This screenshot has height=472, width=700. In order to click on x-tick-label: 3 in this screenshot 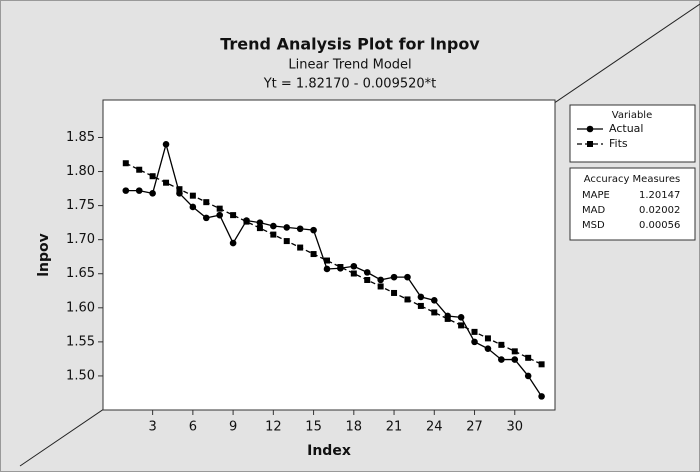, I will do `click(152, 427)`.